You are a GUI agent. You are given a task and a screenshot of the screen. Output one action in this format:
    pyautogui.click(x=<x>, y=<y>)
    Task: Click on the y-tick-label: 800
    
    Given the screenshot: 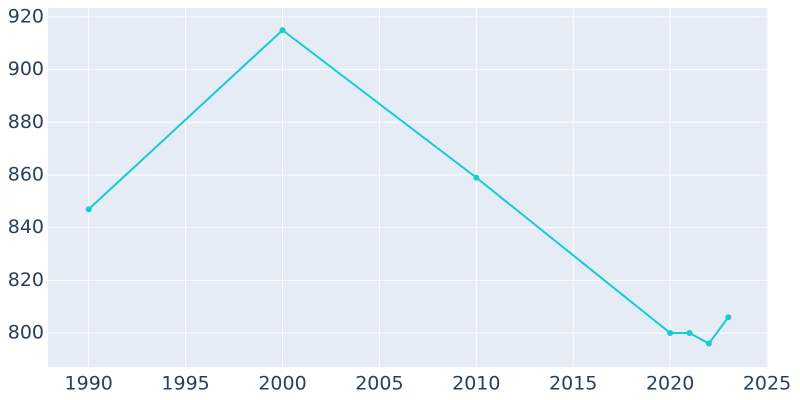 What is the action you would take?
    pyautogui.click(x=26, y=333)
    